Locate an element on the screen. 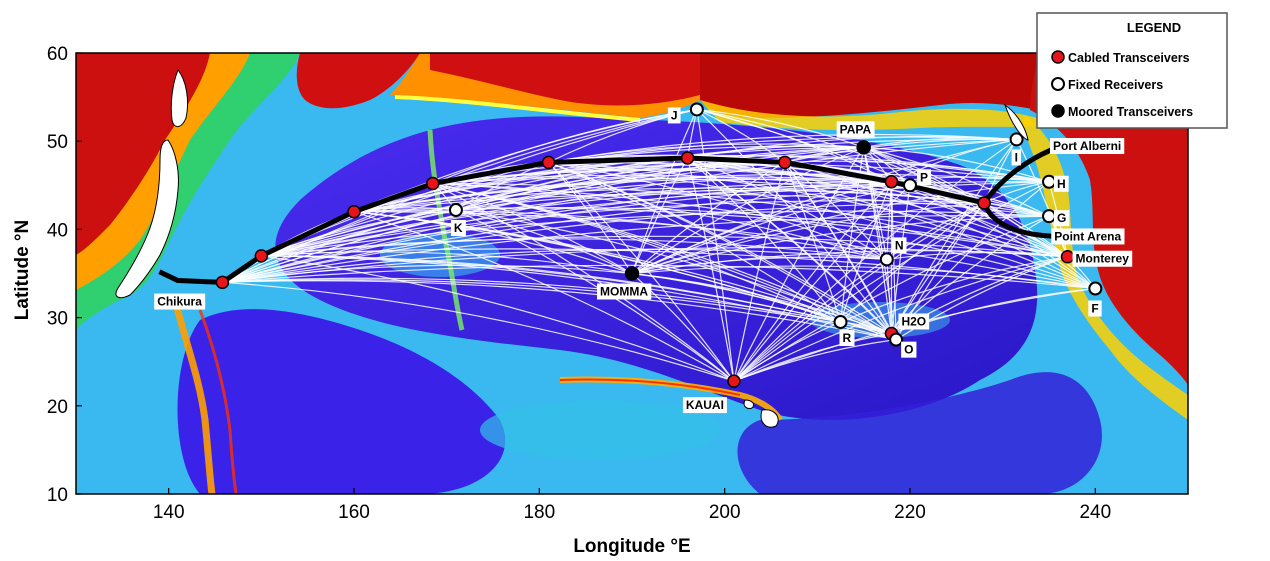  station-label-h: H is located at coordinates (1061, 184).